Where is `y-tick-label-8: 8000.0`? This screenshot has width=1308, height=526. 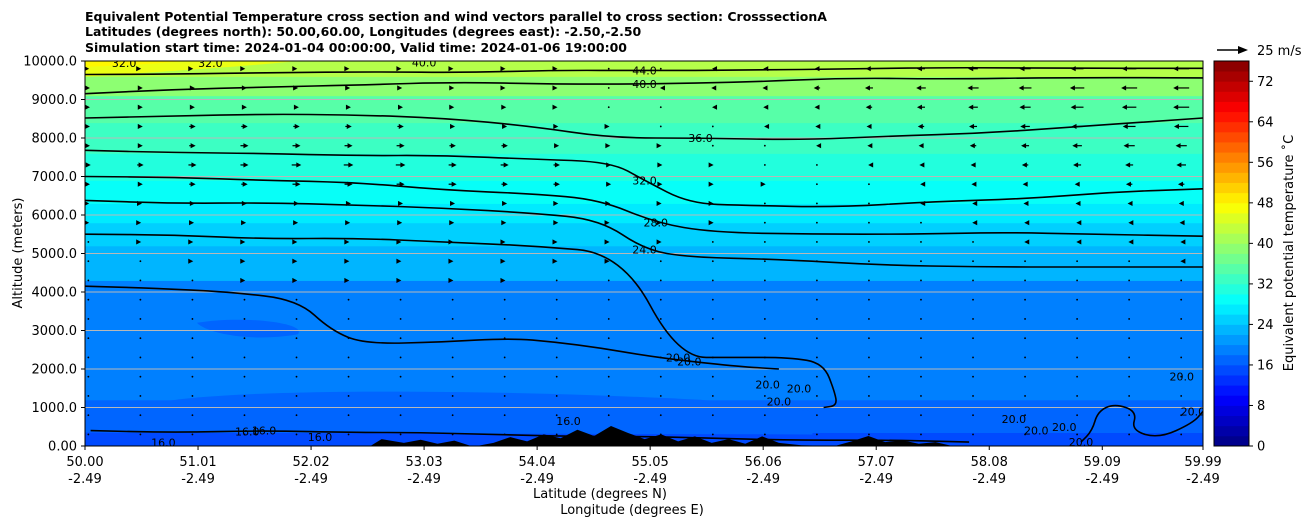
y-tick-label-8: 8000.0 is located at coordinates (55, 139).